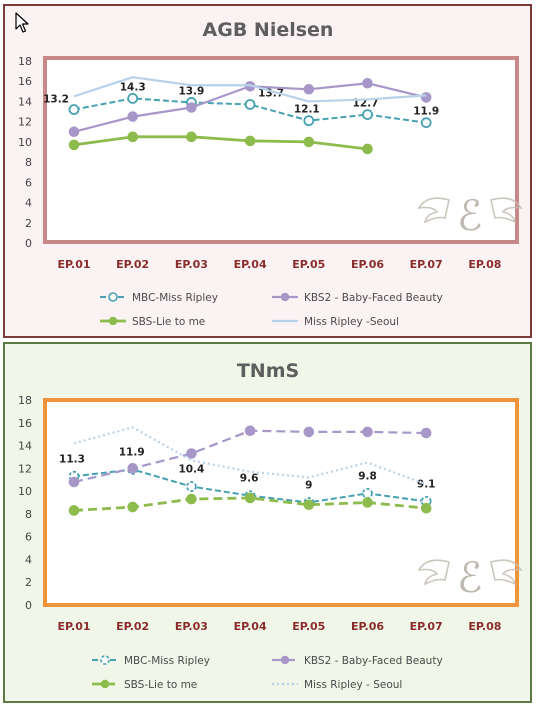 Image resolution: width=536 pixels, height=707 pixels. I want to click on data-label: 10.4, so click(191, 470).